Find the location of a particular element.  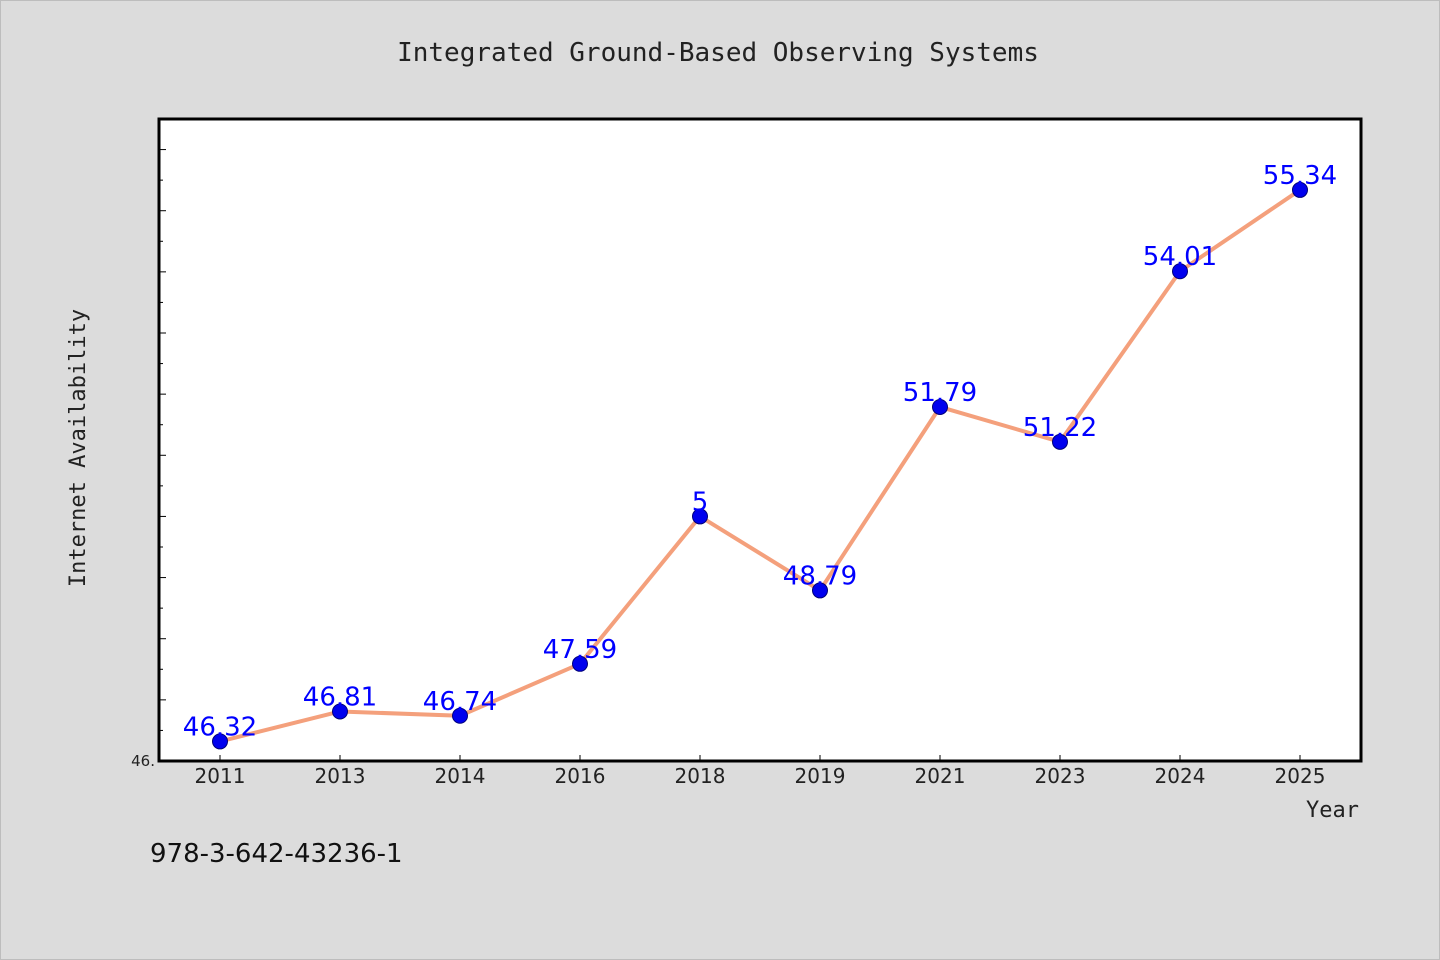

x-tick-label: 2018 is located at coordinates (700, 776).